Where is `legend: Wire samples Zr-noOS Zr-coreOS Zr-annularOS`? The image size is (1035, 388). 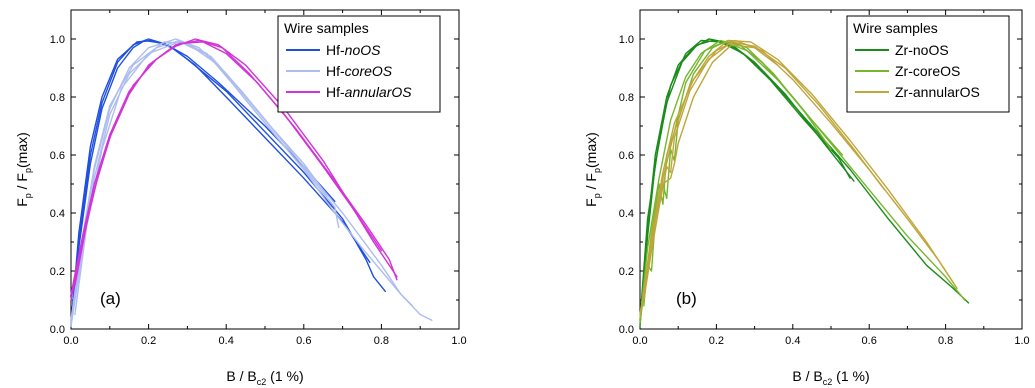
legend: Wire samples Zr-noOS Zr-coreOS Zr-annularOS is located at coordinates (928, 64).